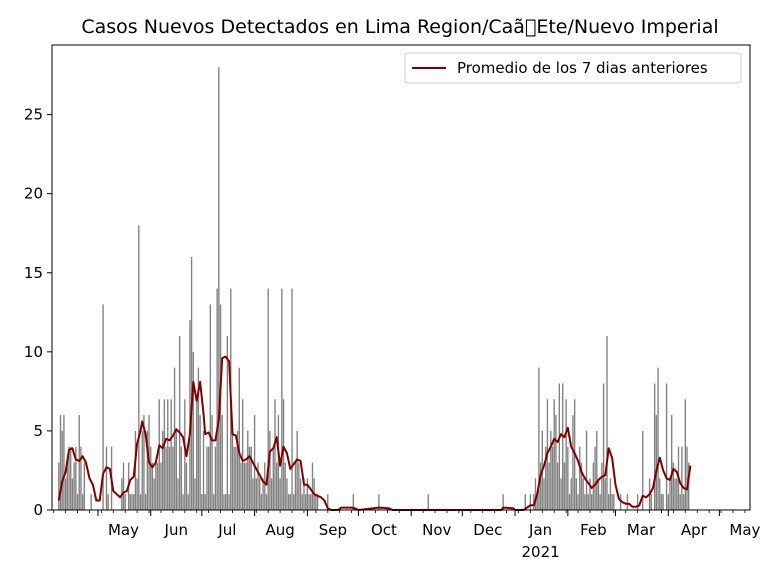 The height and width of the screenshot is (576, 768). I want to click on y-tick-label: 5, so click(38, 431).